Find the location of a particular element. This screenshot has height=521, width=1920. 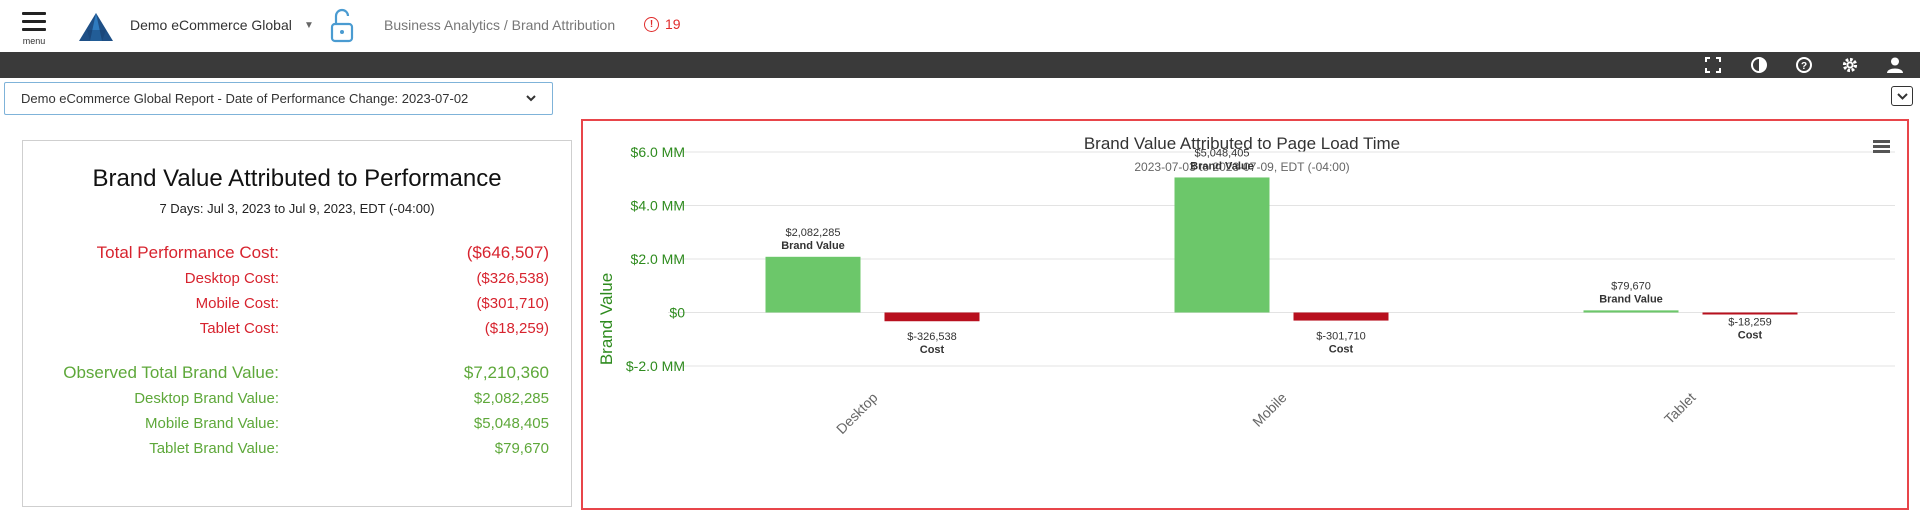

summary-title: Brand Value Attributed to Performance is located at coordinates (297, 178).